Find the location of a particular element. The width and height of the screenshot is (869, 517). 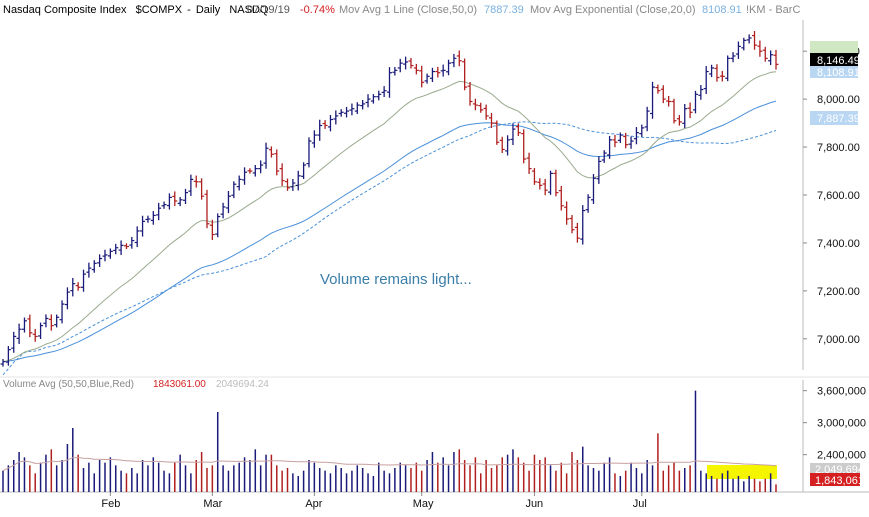

header-change: -0.74% is located at coordinates (317, 10).